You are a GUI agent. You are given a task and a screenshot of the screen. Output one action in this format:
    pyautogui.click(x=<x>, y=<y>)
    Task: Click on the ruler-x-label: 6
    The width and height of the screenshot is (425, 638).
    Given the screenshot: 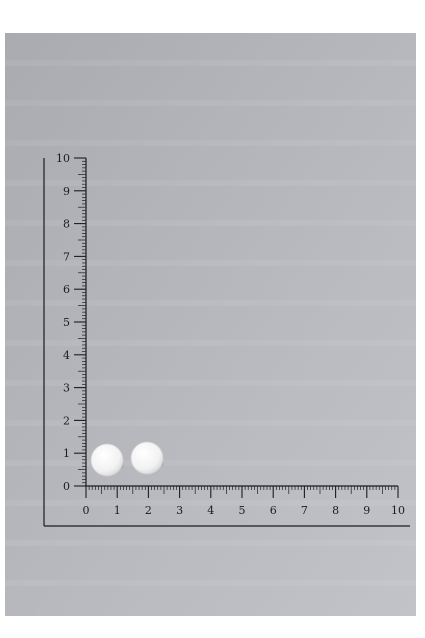 What is the action you would take?
    pyautogui.click(x=273, y=510)
    